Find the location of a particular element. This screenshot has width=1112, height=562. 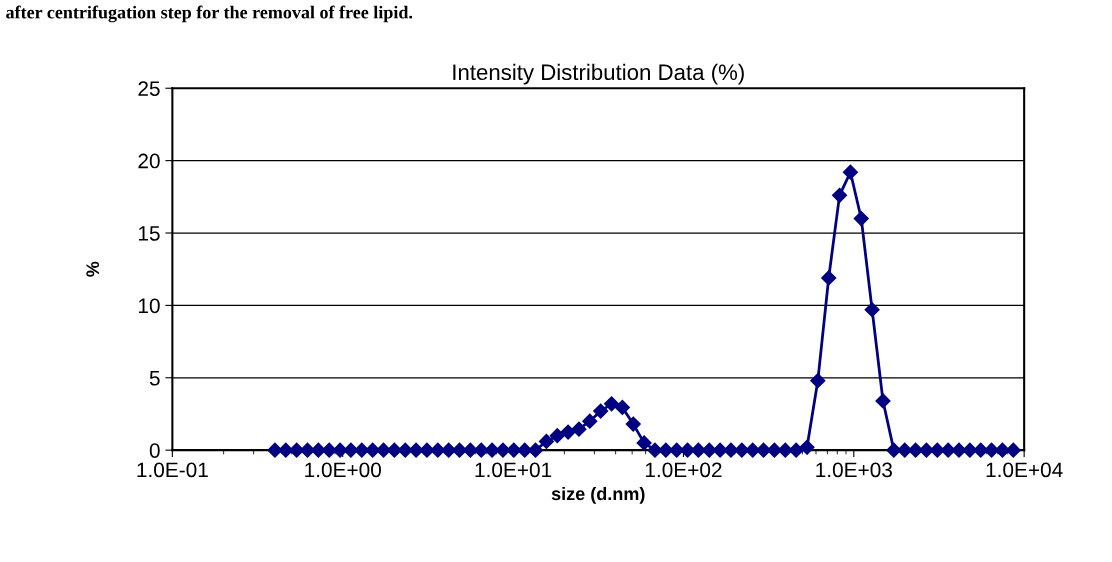

x-tick-label: 1.0E+03 is located at coordinates (854, 470).